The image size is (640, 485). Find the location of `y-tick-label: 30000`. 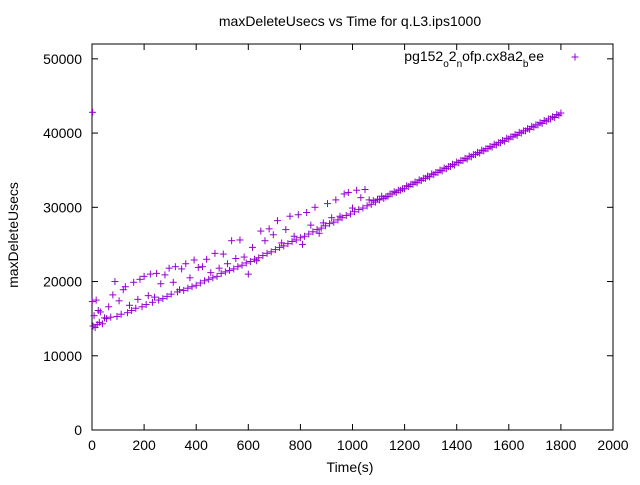

y-tick-label: 30000 is located at coordinates (62, 207).